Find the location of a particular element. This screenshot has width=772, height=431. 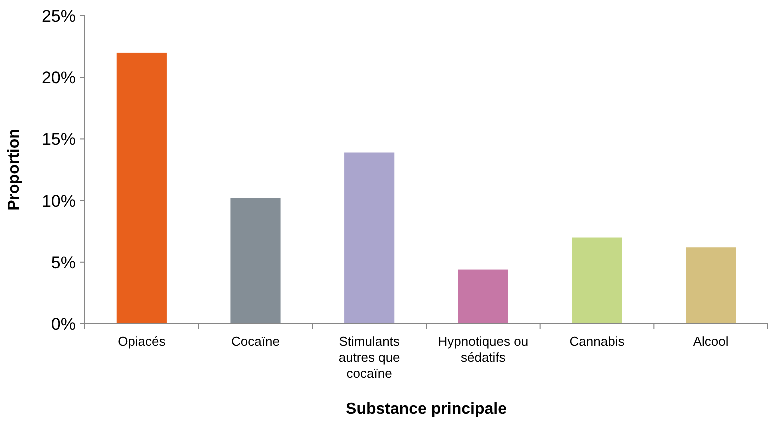

y-tick-label: 0% is located at coordinates (63, 324).